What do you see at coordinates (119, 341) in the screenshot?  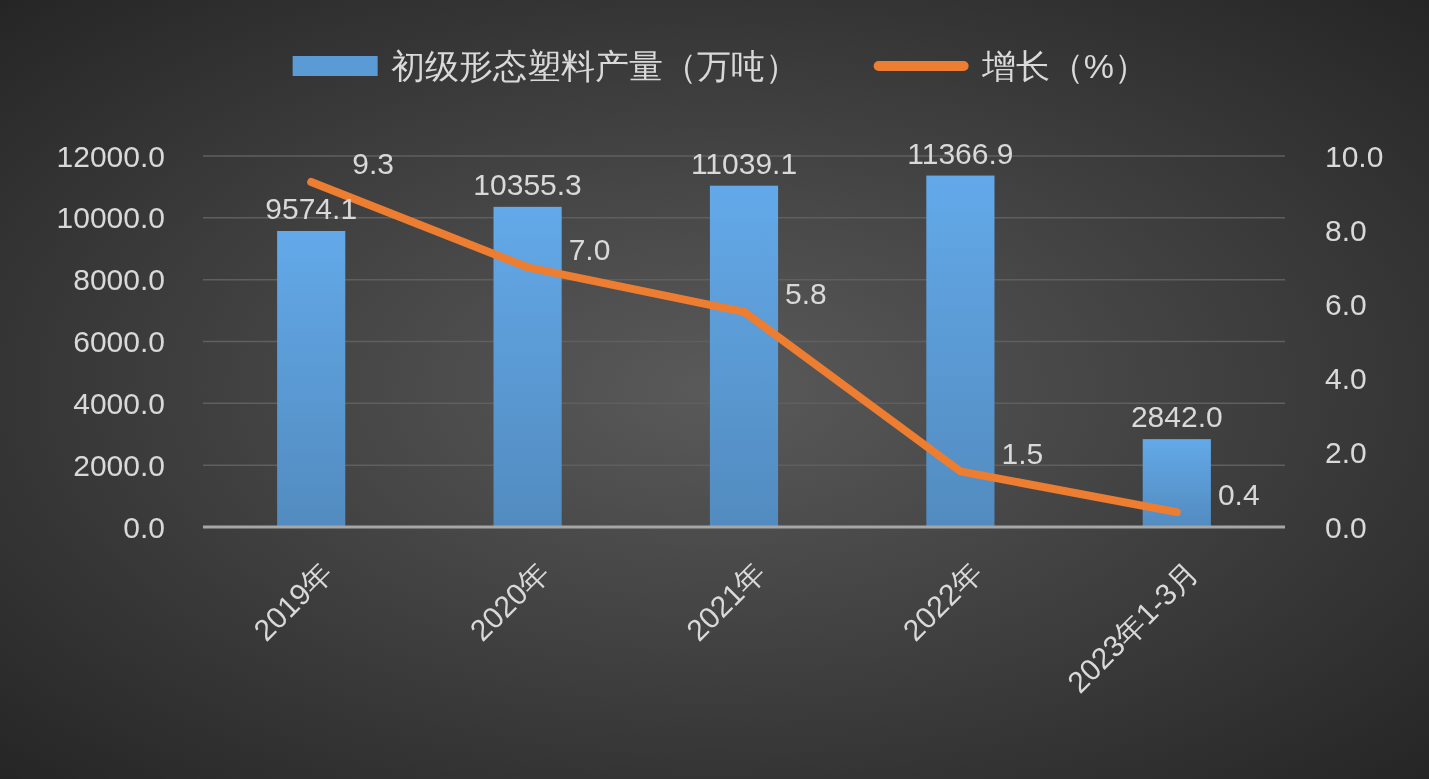 I see `y-tick-label: 6000.0` at bounding box center [119, 341].